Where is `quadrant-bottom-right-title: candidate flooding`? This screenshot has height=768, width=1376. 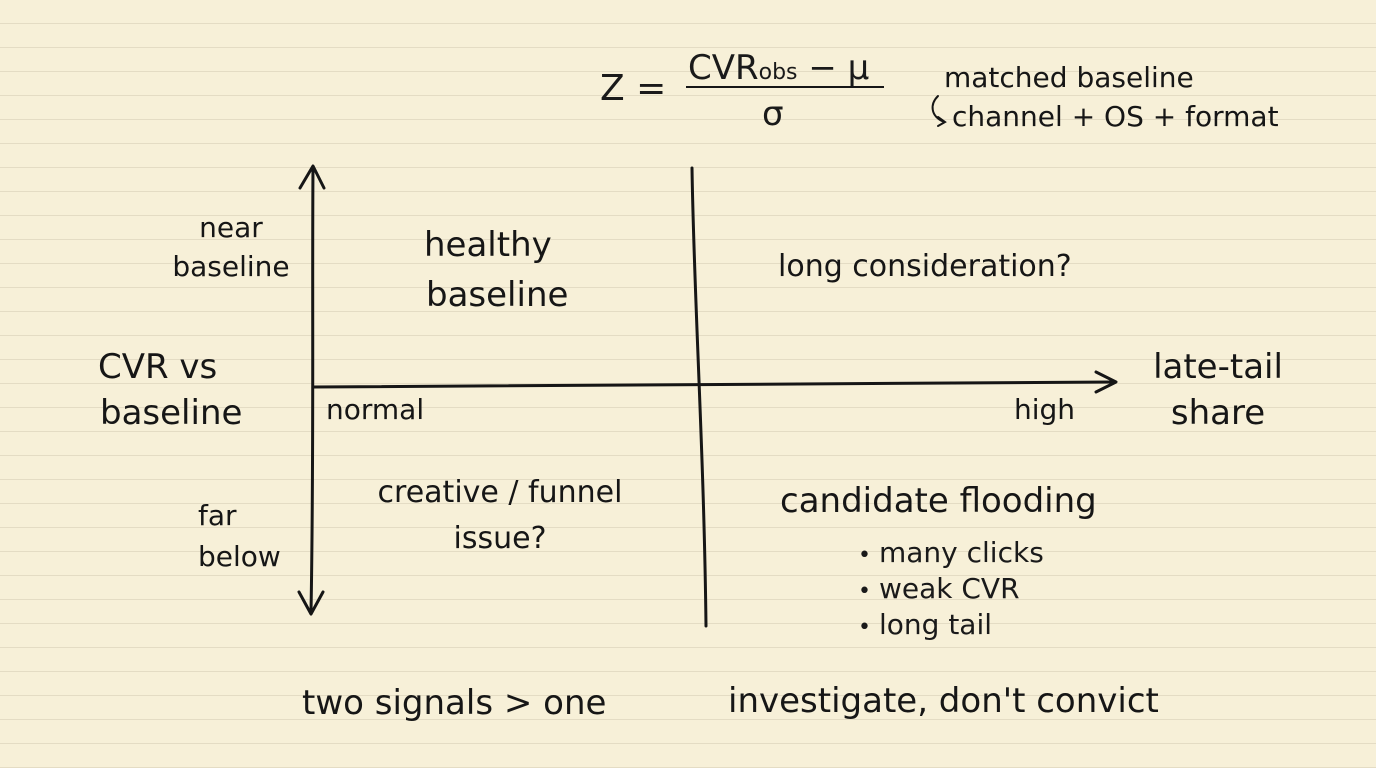
quadrant-bottom-right-title: candidate flooding is located at coordinates (938, 501).